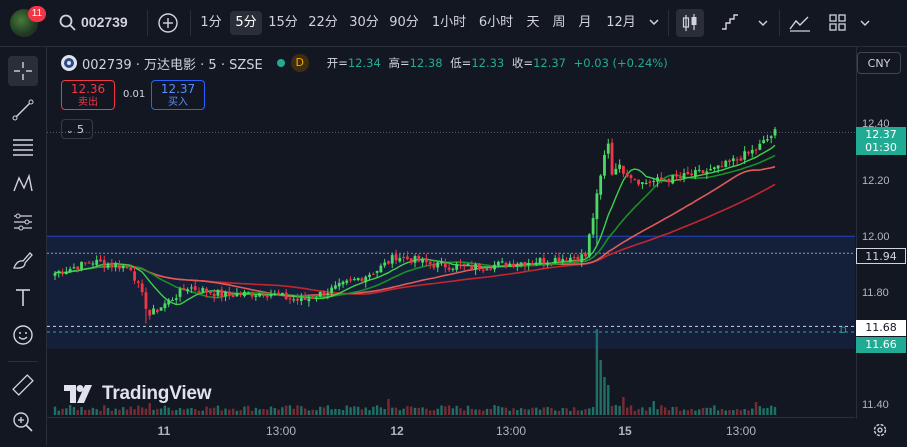 This screenshot has height=447, width=907. What do you see at coordinates (88, 89) in the screenshot?
I see `sell-price: 12.36` at bounding box center [88, 89].